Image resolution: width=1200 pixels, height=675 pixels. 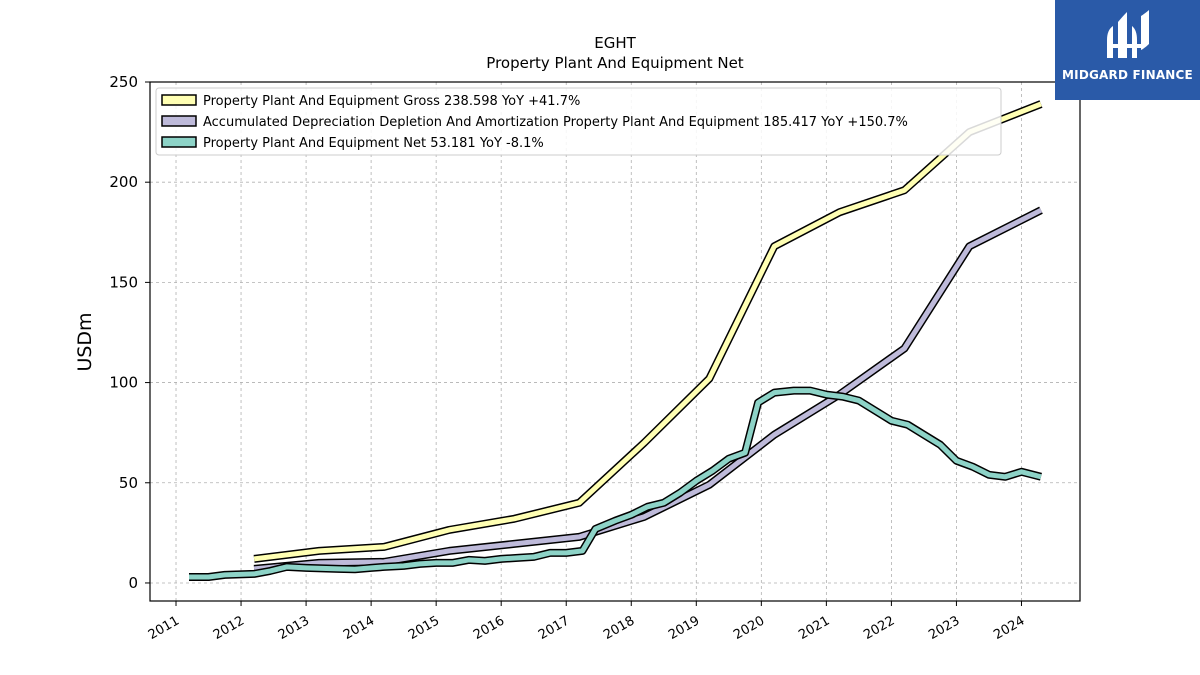 I want to click on brand-name: MIDGARD FINANCE, so click(x=1127, y=75).